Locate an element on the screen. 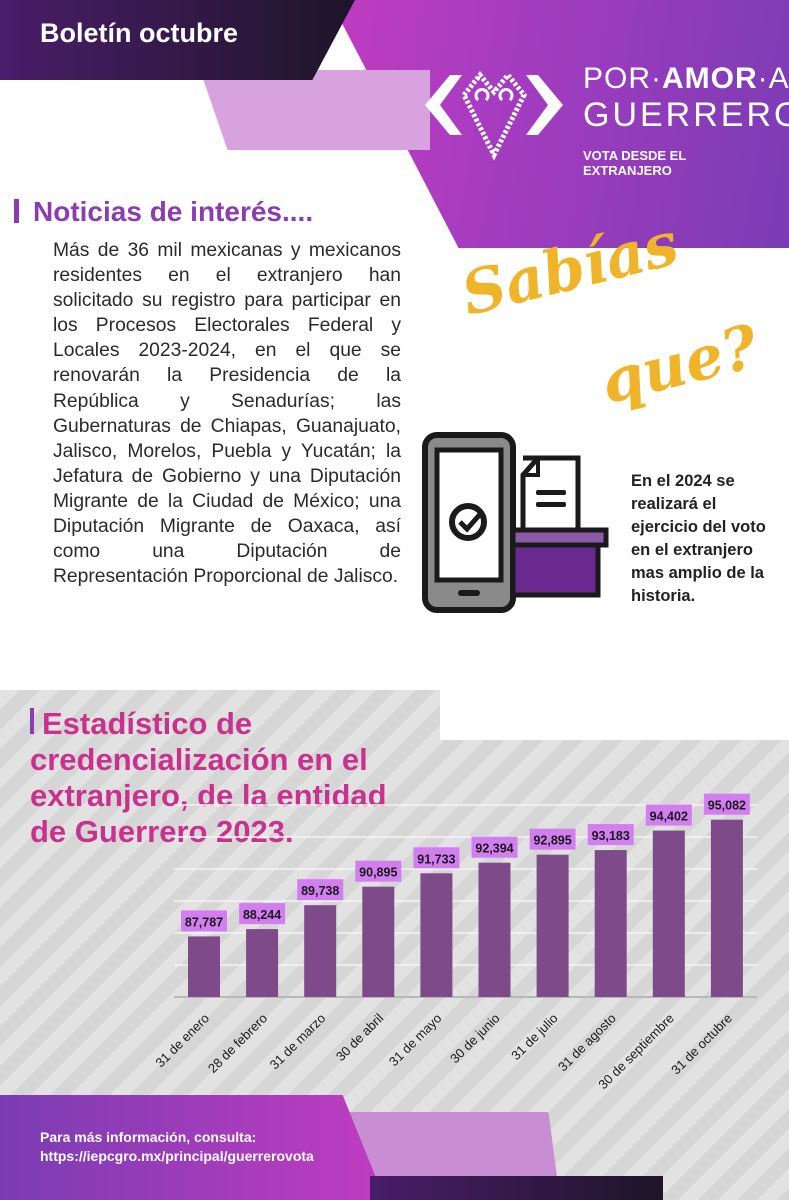 This screenshot has height=1200, width=789. data-label: 93,183 is located at coordinates (611, 836).